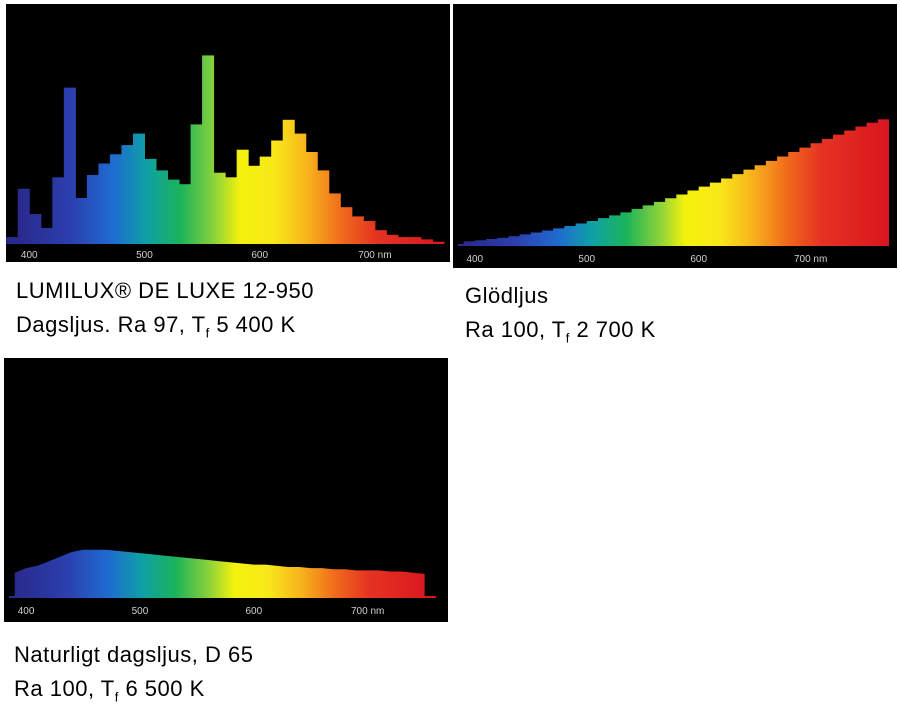 The height and width of the screenshot is (714, 900). Describe the element at coordinates (225, 158) in the screenshot. I see `spectrum-svg-1: 400 500 600 700 nm` at that location.